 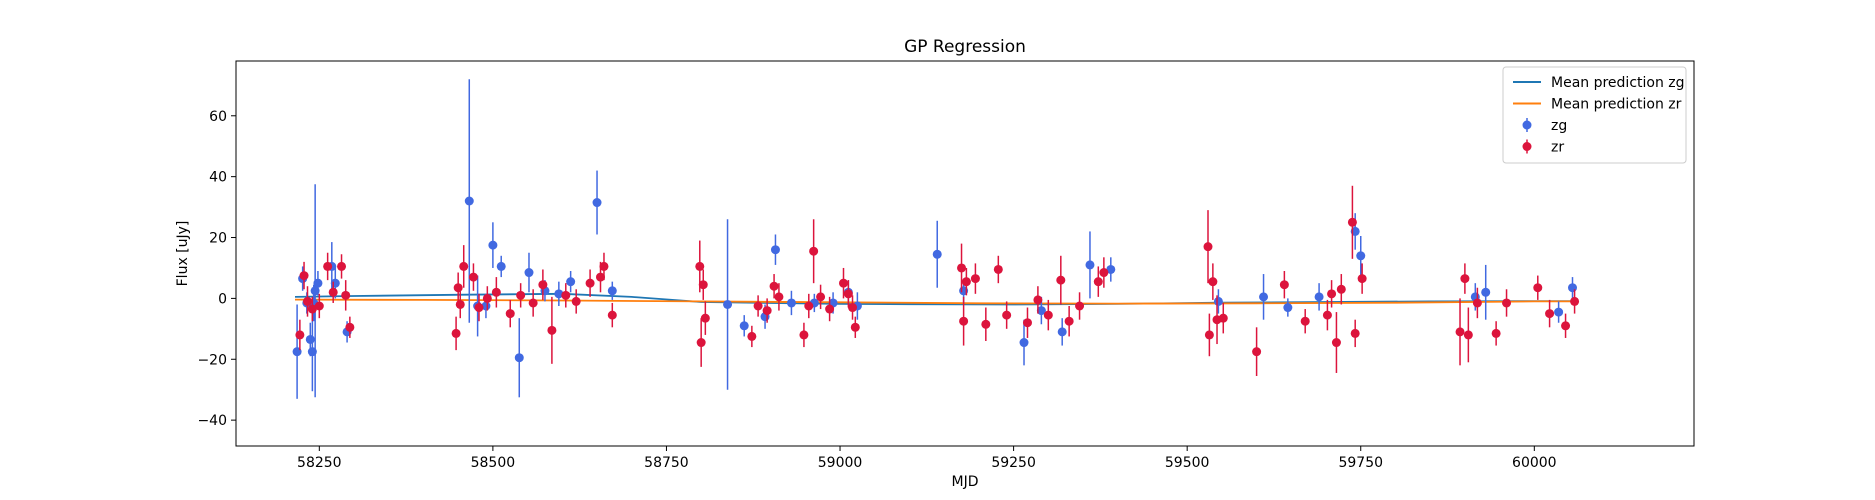 I want to click on x-tick-label: 60000, so click(x=1534, y=463).